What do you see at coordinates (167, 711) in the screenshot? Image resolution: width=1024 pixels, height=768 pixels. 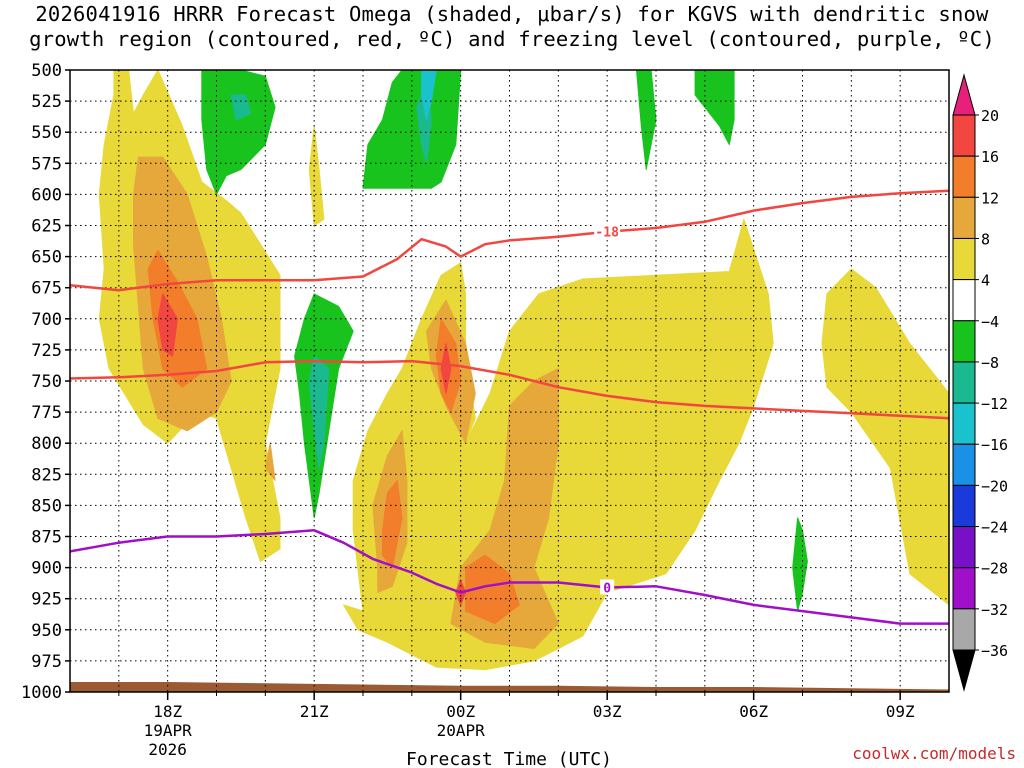 I see `x-tick-label-18Z: 18Z` at bounding box center [167, 711].